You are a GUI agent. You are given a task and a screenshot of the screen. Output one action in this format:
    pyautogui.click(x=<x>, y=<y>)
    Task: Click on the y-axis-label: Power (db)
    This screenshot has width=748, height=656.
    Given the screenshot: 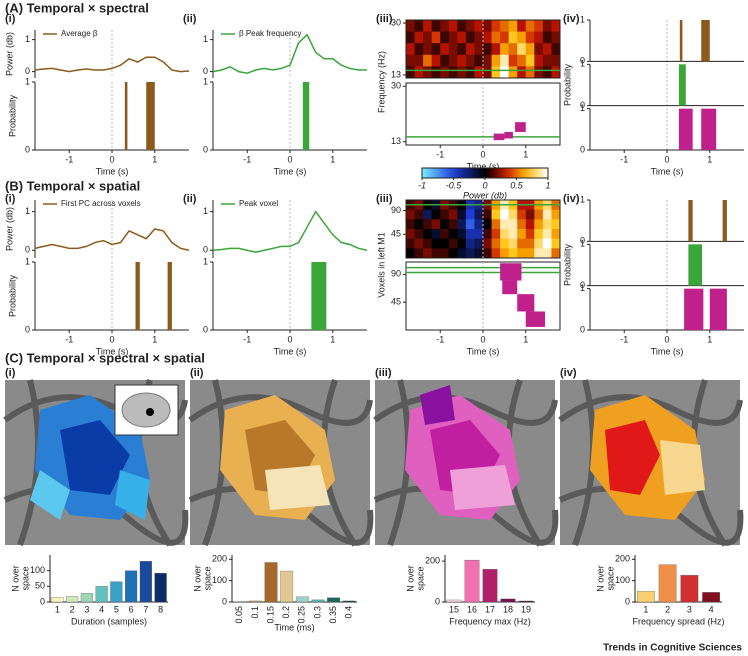 What is the action you would take?
    pyautogui.click(x=9, y=229)
    